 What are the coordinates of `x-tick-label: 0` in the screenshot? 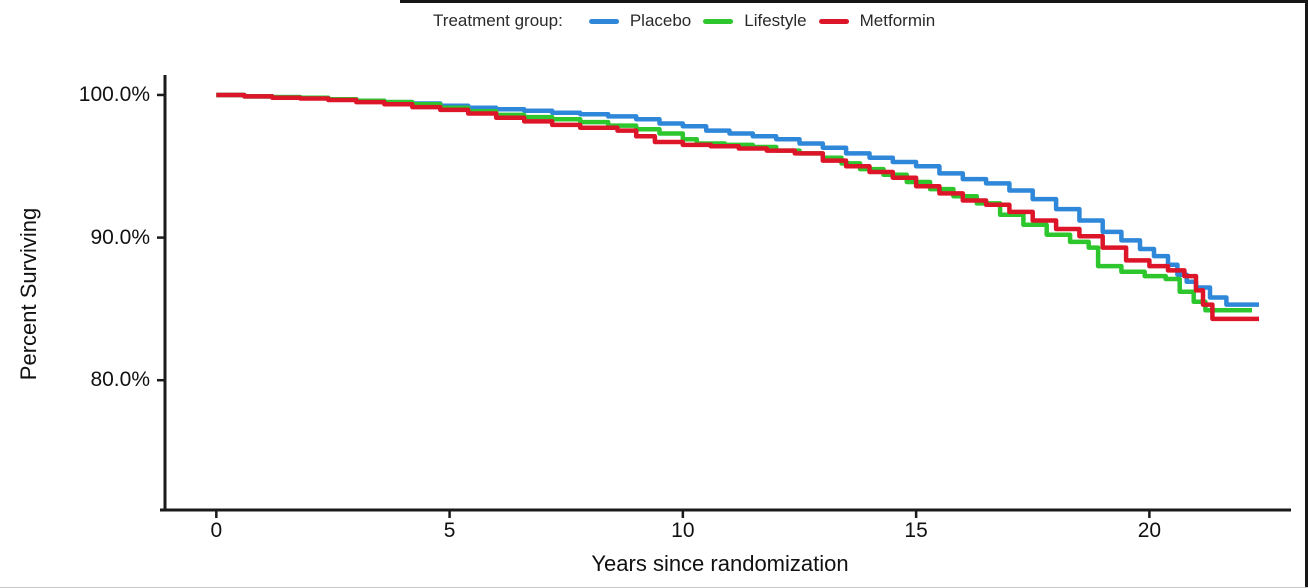 It's located at (216, 530).